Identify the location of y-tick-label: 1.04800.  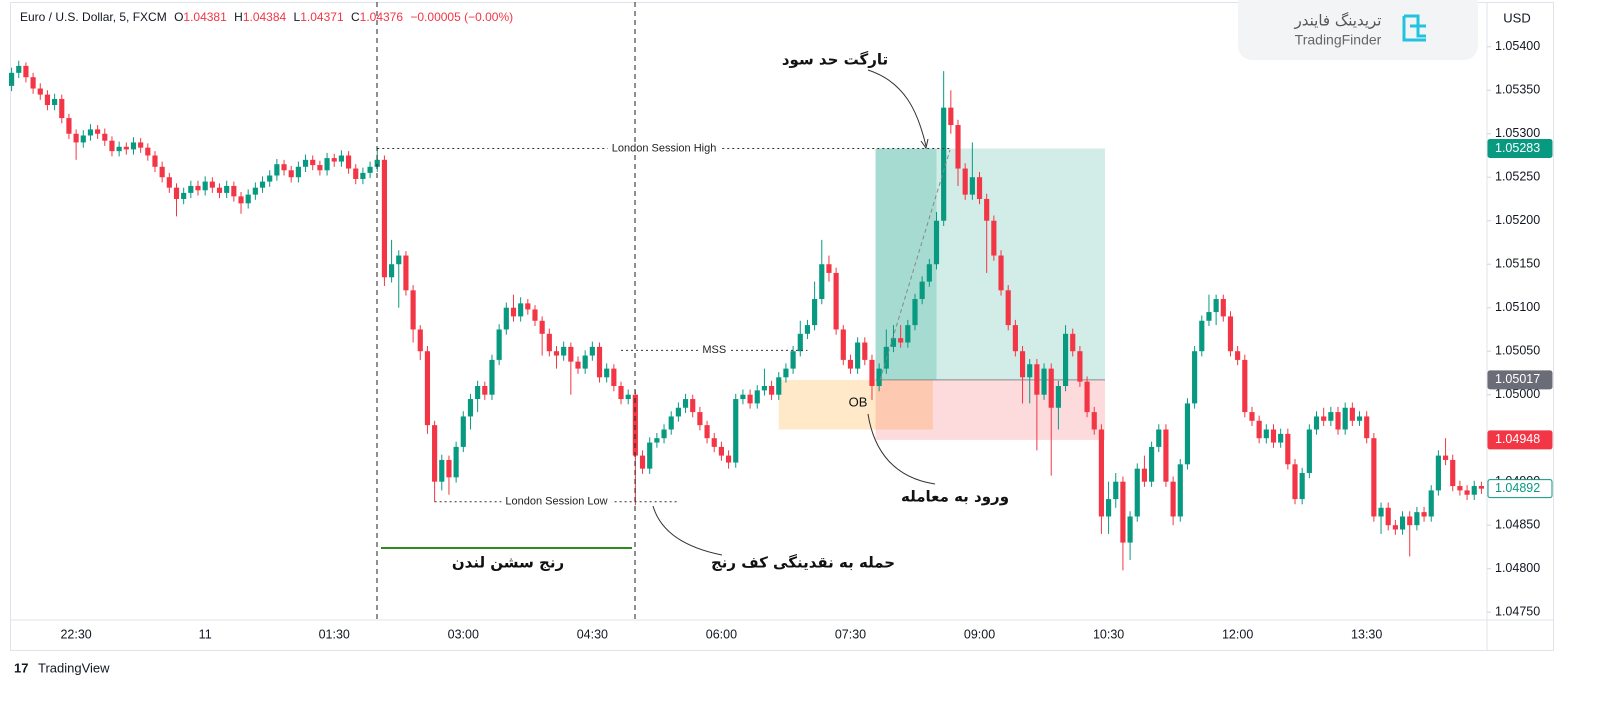
(1517, 568).